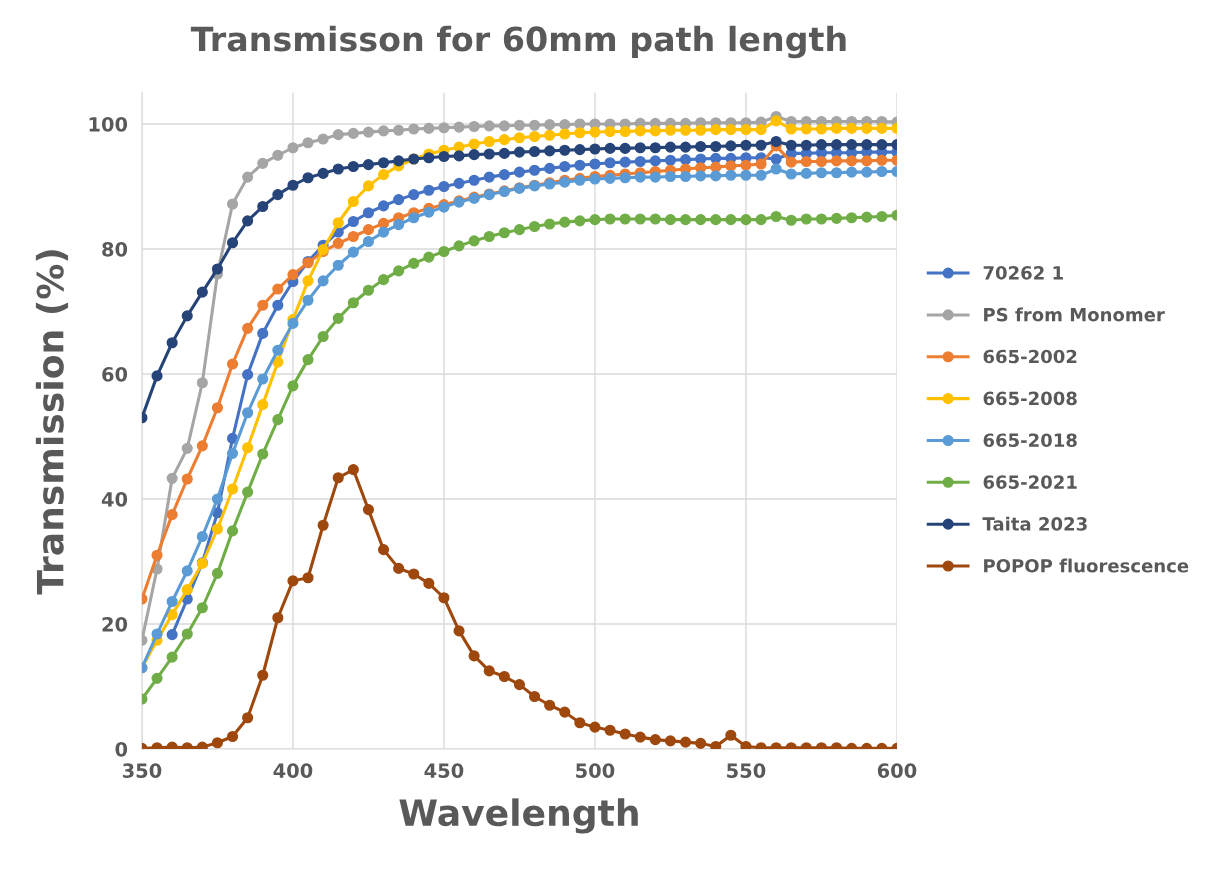 This screenshot has height=875, width=1208. What do you see at coordinates (1086, 565) in the screenshot?
I see `legend-label: POPOP fluorescence` at bounding box center [1086, 565].